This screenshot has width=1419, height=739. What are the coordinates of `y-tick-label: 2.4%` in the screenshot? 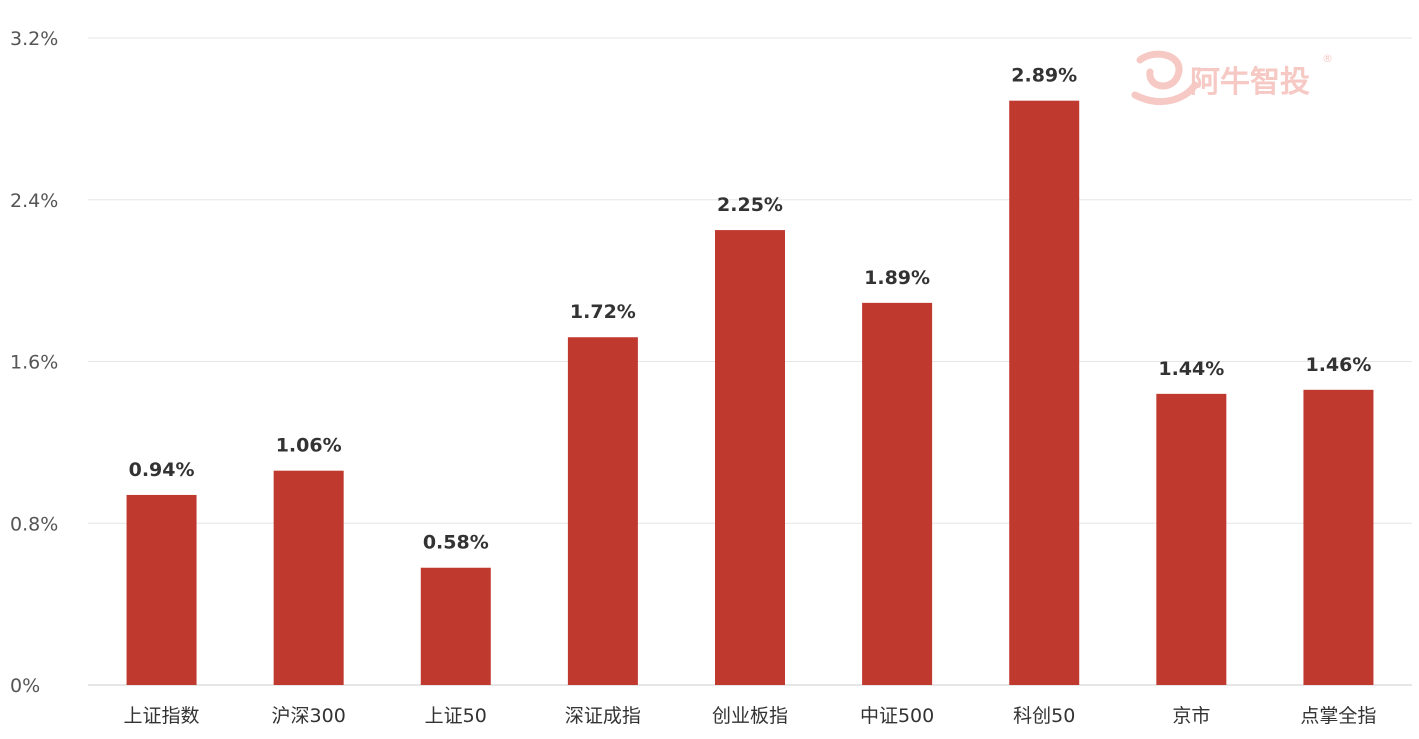 It's located at (34, 201).